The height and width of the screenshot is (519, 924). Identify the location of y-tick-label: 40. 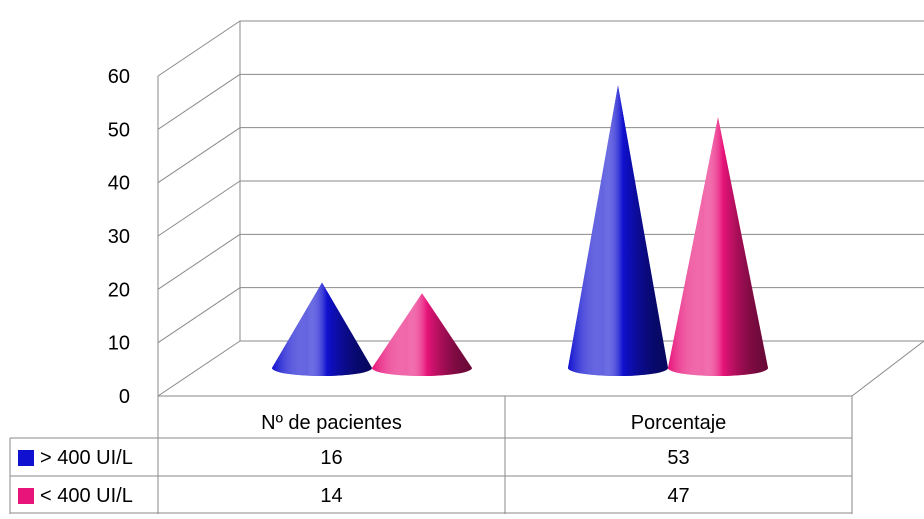
(119, 184).